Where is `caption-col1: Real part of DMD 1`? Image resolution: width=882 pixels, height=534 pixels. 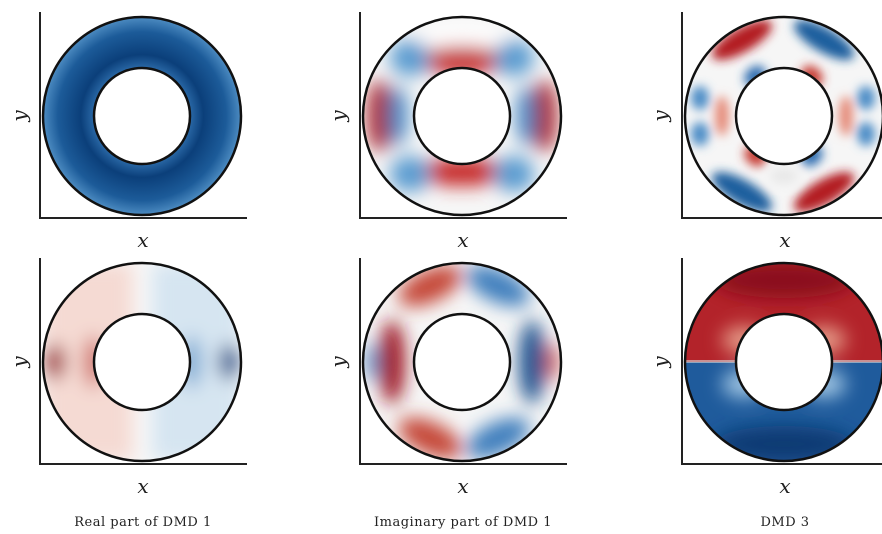
caption-col1: Real part of DMD 1 is located at coordinates (143, 522).